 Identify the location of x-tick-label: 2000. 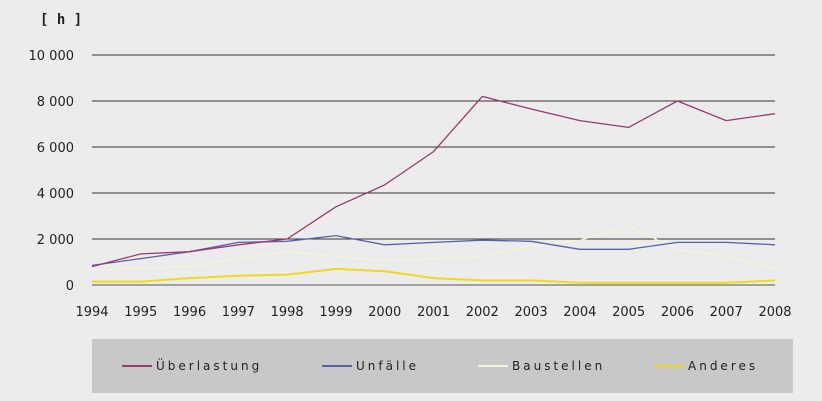
(384, 312).